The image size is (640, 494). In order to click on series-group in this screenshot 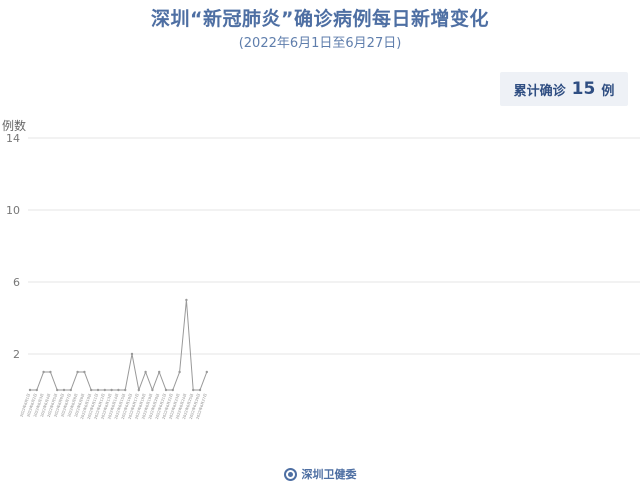, I will do `click(118, 345)`.